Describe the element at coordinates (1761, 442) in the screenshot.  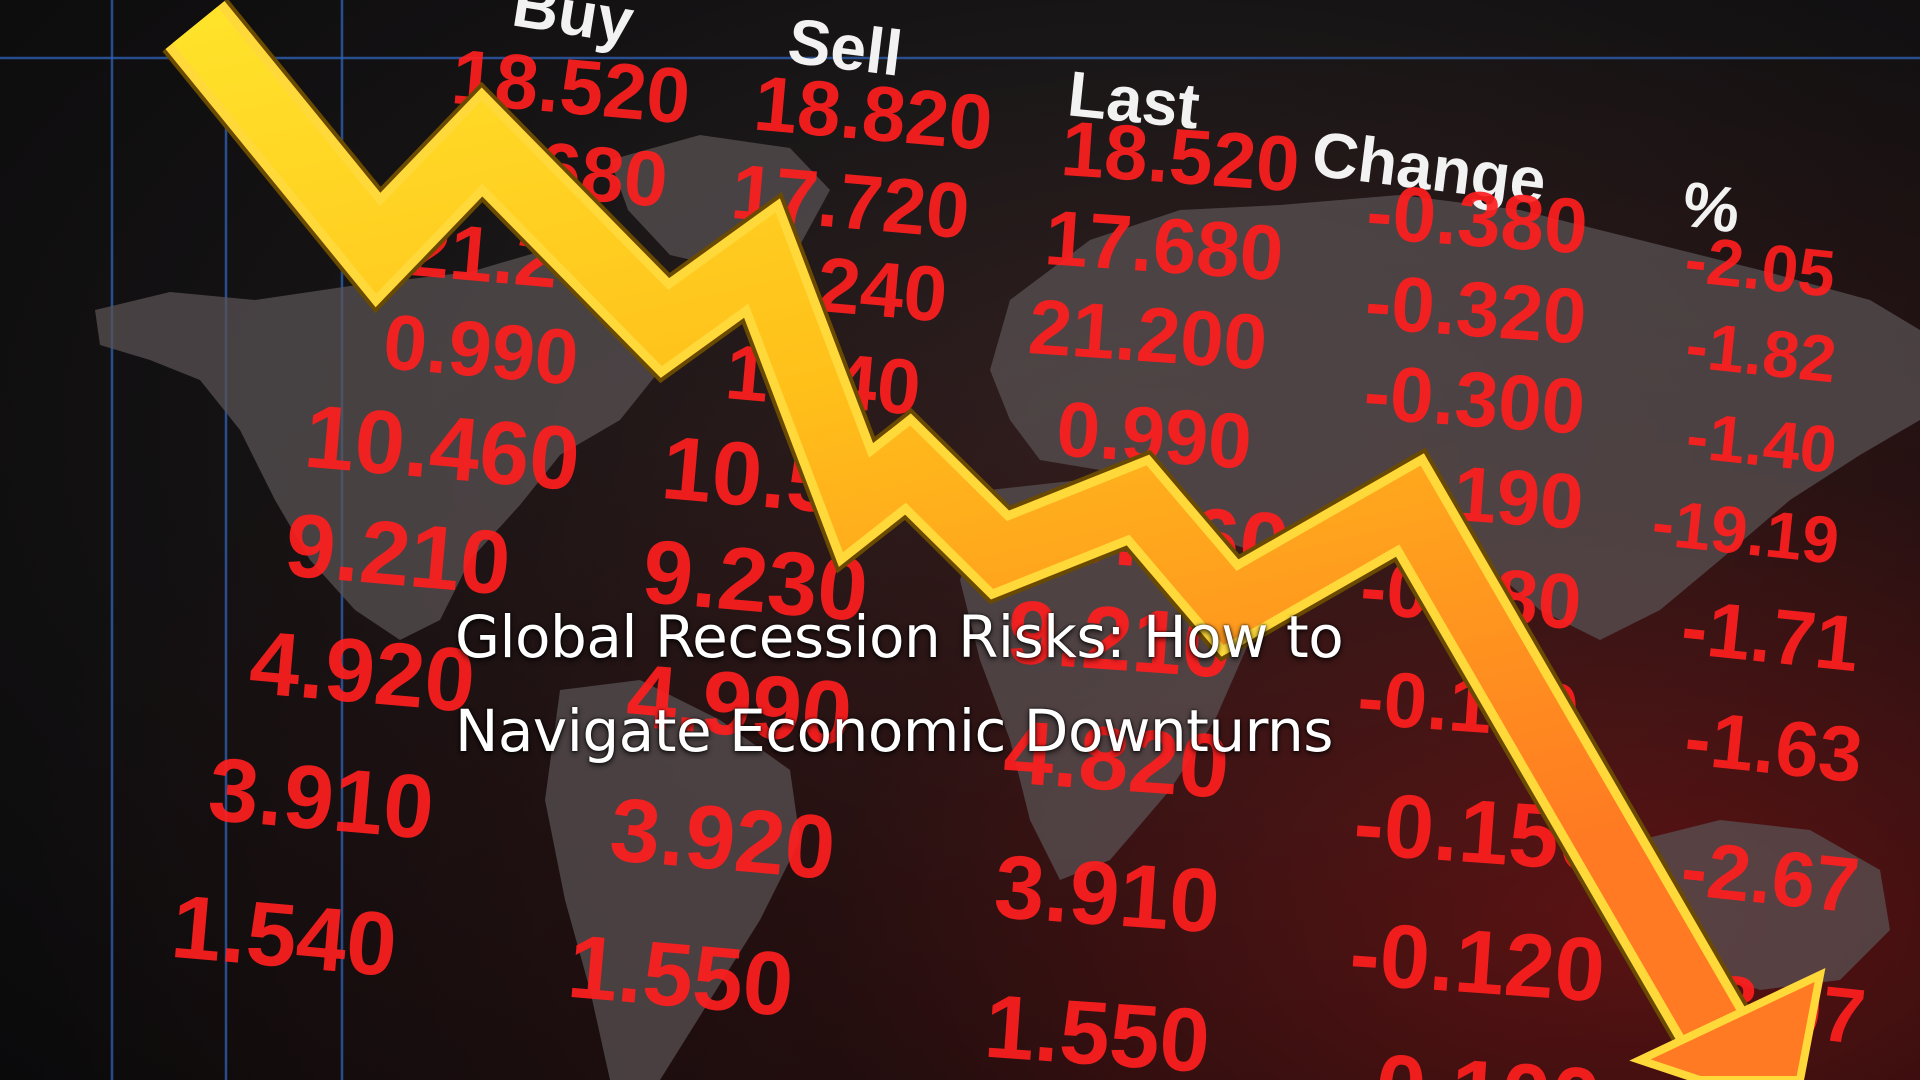
I see `percent-value: -1.40` at that location.